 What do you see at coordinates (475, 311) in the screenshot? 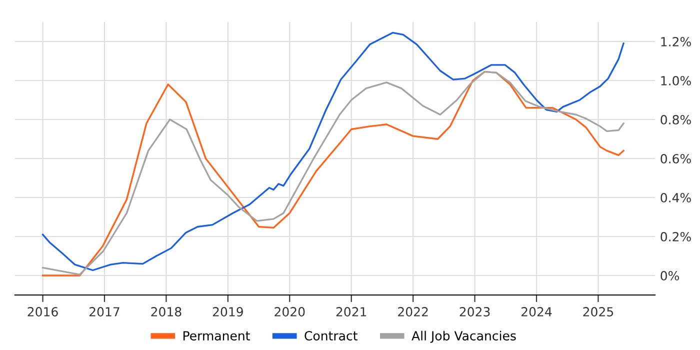
I see `x-tick-label: 2023` at bounding box center [475, 311].